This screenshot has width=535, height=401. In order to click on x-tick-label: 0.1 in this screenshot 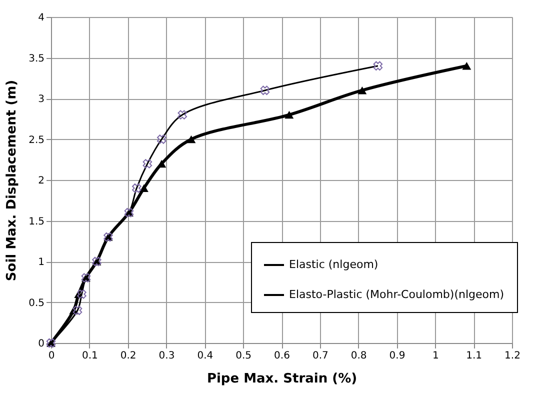, I will do `click(90, 356)`.